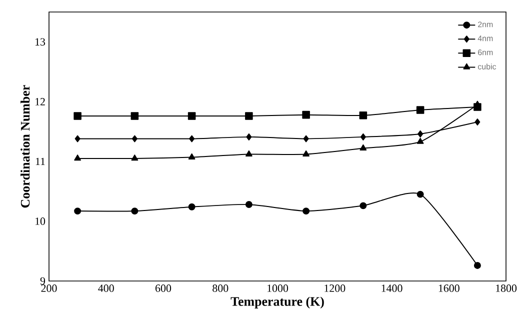 This screenshot has height=328, width=521. I want to click on x-tick-label: 1400, so click(392, 288).